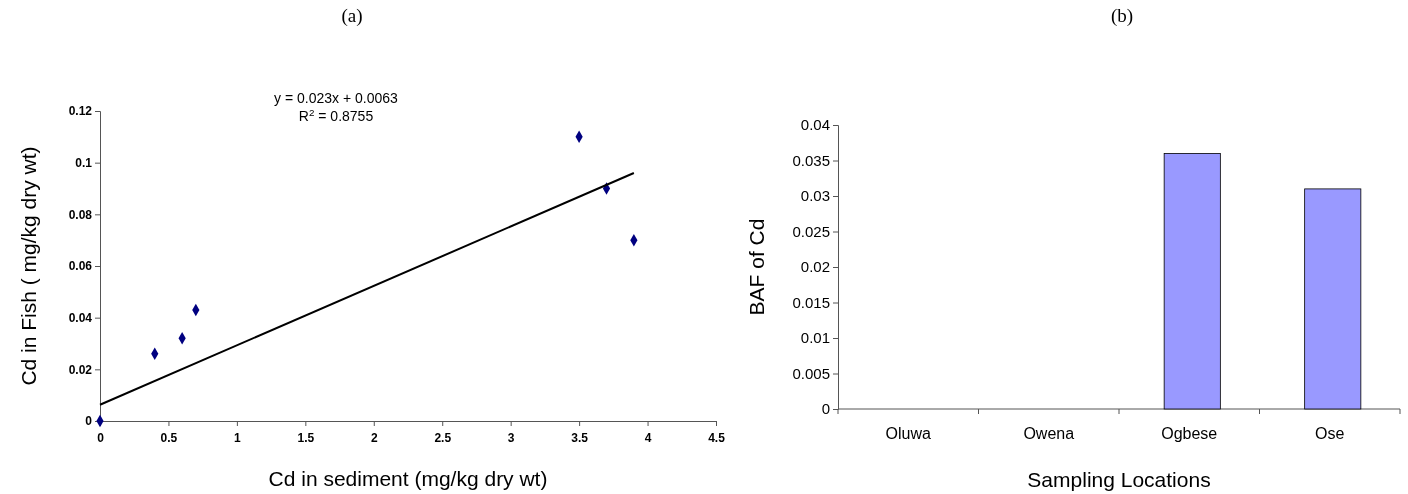 This screenshot has width=1408, height=494. I want to click on y-axis-title: BAF of Cd, so click(756, 267).